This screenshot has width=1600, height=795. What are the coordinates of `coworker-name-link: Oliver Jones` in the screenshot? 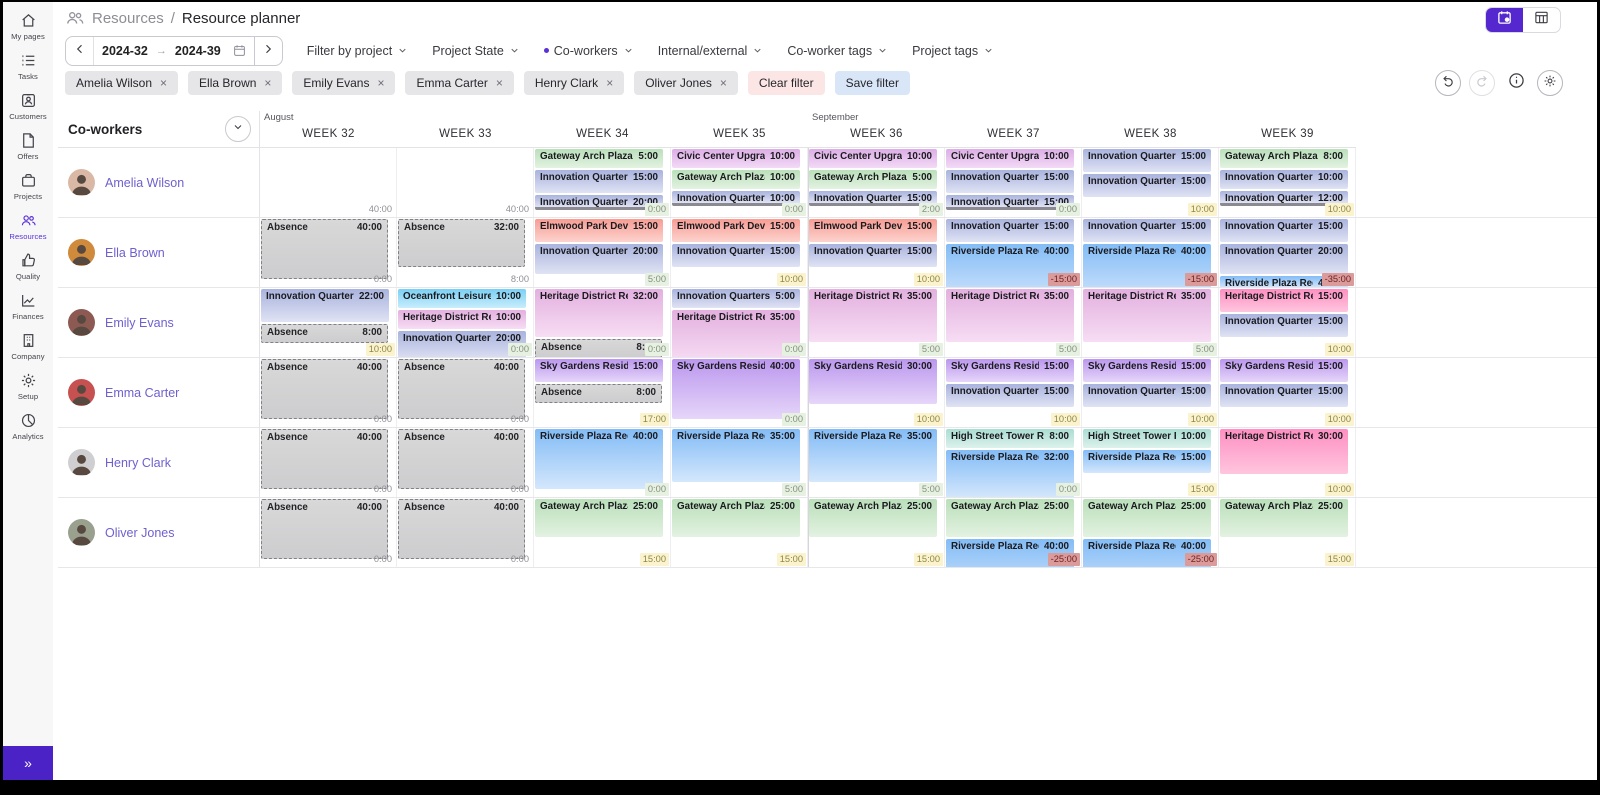 It's located at (140, 532).